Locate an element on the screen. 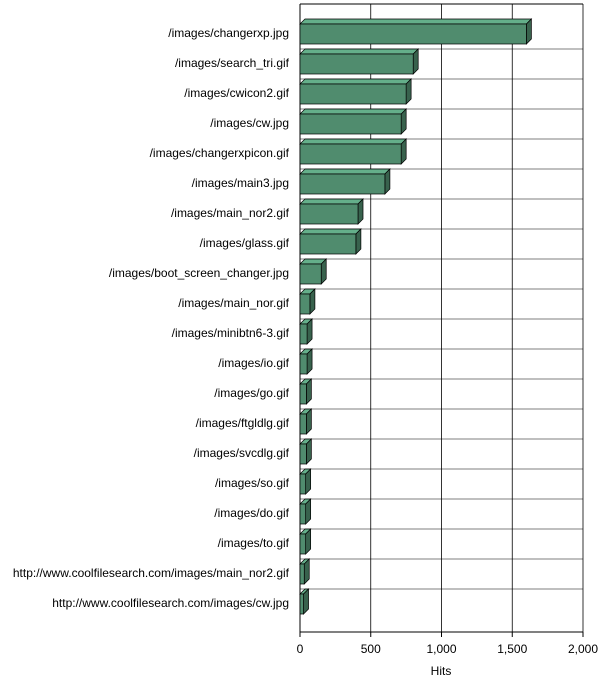 The image size is (600, 694). x-tick-label: 500 is located at coordinates (371, 649).